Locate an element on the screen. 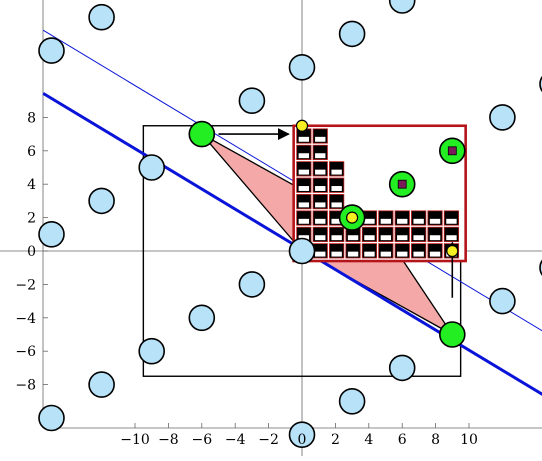 This screenshot has width=542, height=461. x-tick-label: 8 is located at coordinates (435, 440).